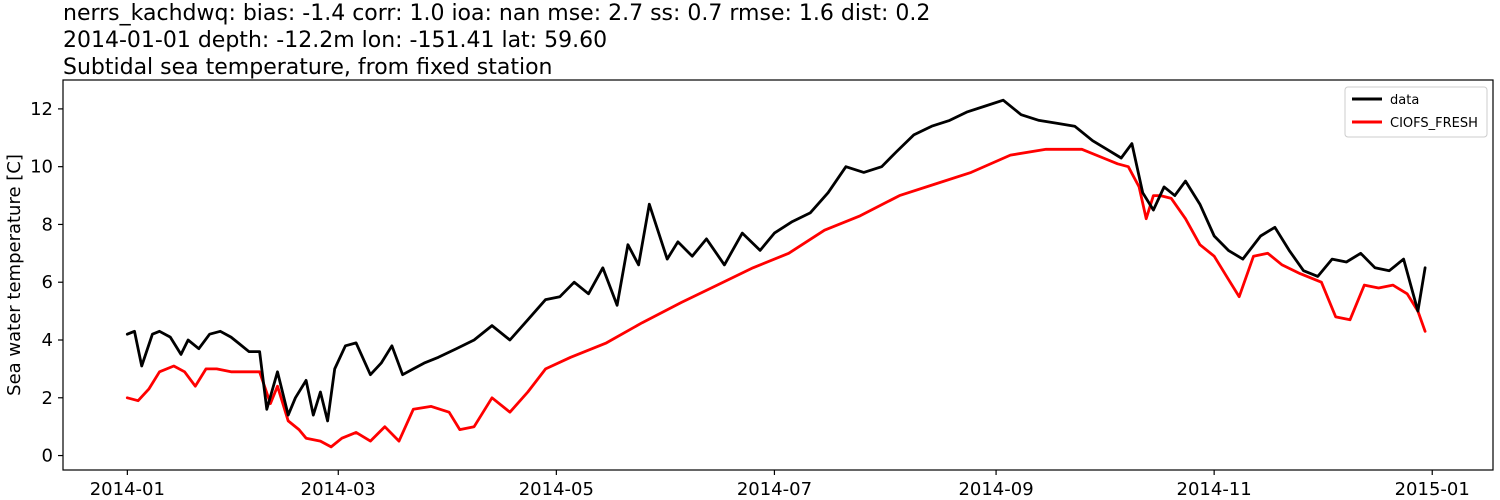 The image size is (1500, 500). Describe the element at coordinates (14, 275) in the screenshot. I see `y-axis-label: Sea water temperature [C]` at that location.